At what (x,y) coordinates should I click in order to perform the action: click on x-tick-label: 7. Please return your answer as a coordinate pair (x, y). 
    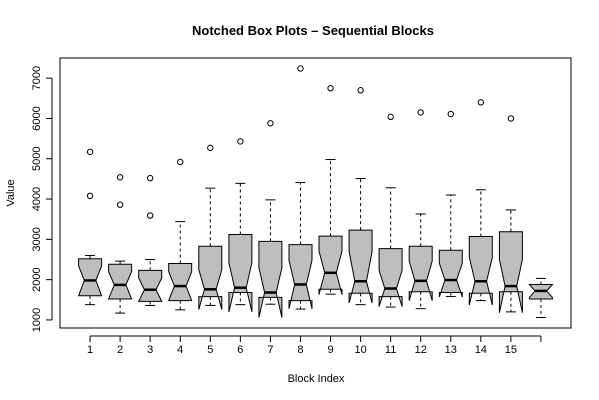
    Looking at the image, I should click on (270, 350).